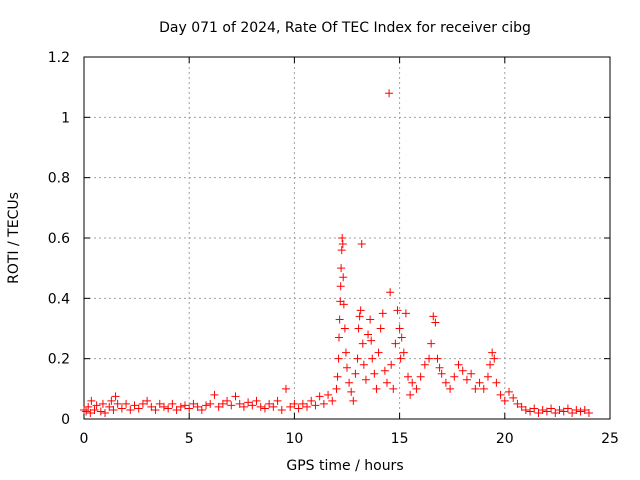 This screenshot has width=640, height=480. What do you see at coordinates (610, 439) in the screenshot?
I see `x-tick-label: 25` at bounding box center [610, 439].